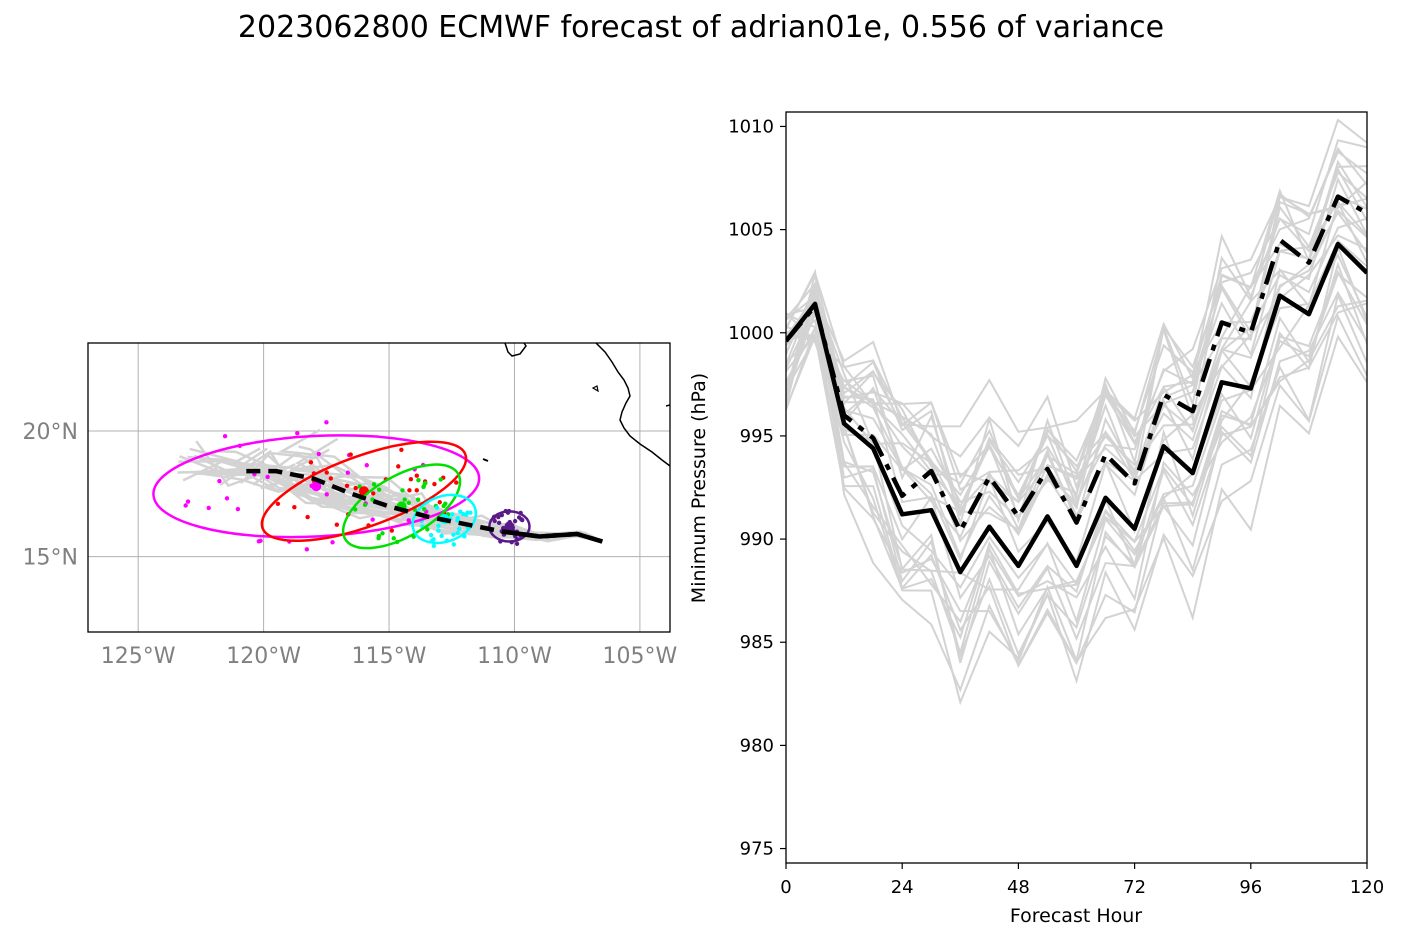  Describe the element at coordinates (1018, 887) in the screenshot. I see `x-tick-label: 48` at that location.